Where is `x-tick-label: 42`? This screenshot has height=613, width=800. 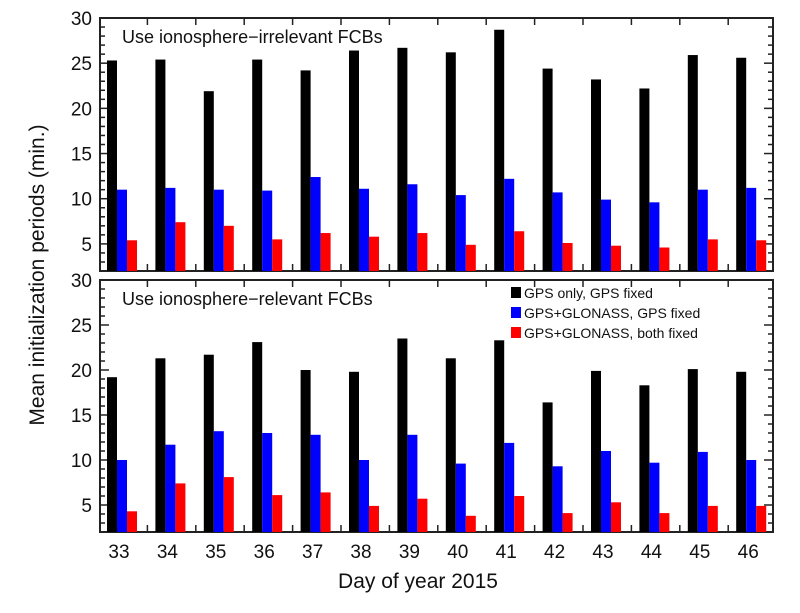
x-tick-label: 42 is located at coordinates (554, 552).